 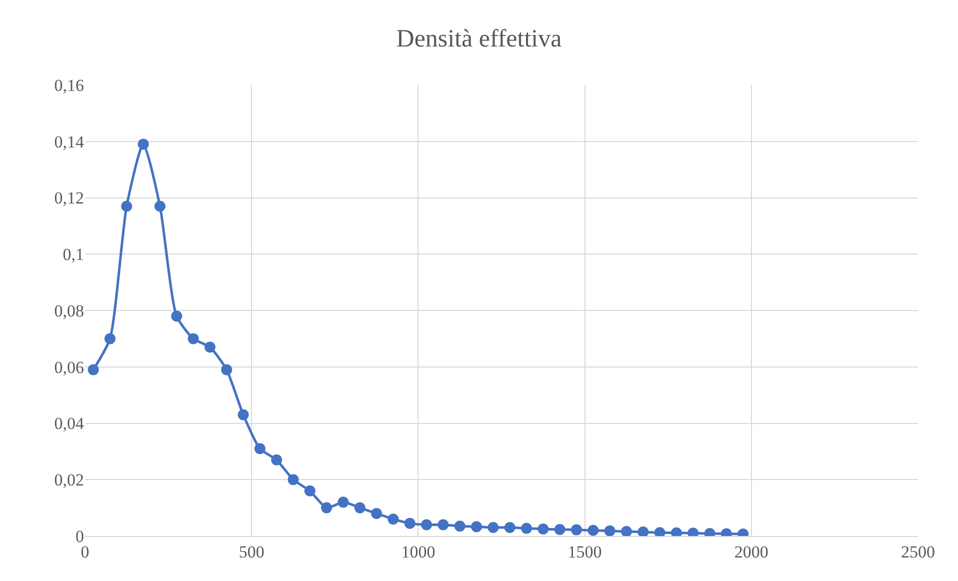 What do you see at coordinates (73, 254) in the screenshot?
I see `y-tick-label: 0,1` at bounding box center [73, 254].